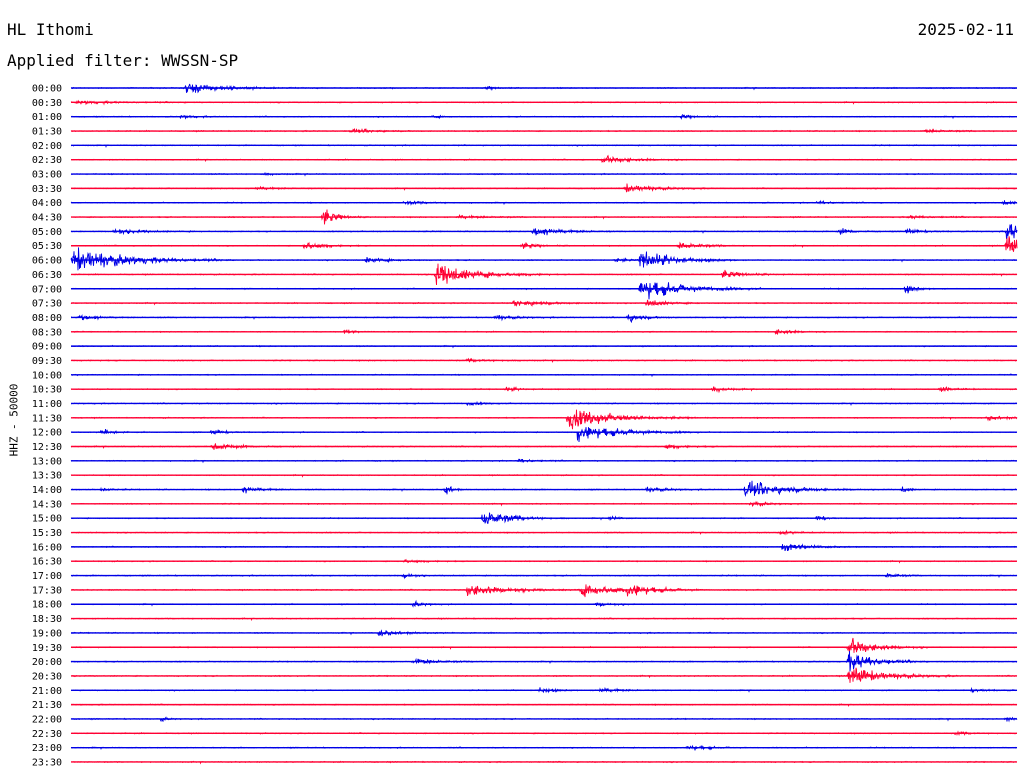  I want to click on row-time-label: 04:00, so click(47, 203).